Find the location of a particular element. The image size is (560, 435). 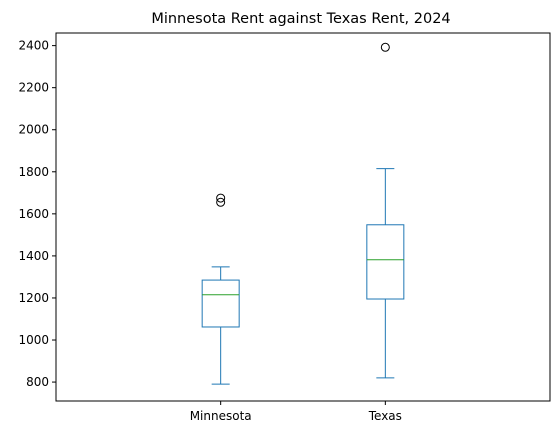

y-tick-label: 1000 is located at coordinates (33, 340).